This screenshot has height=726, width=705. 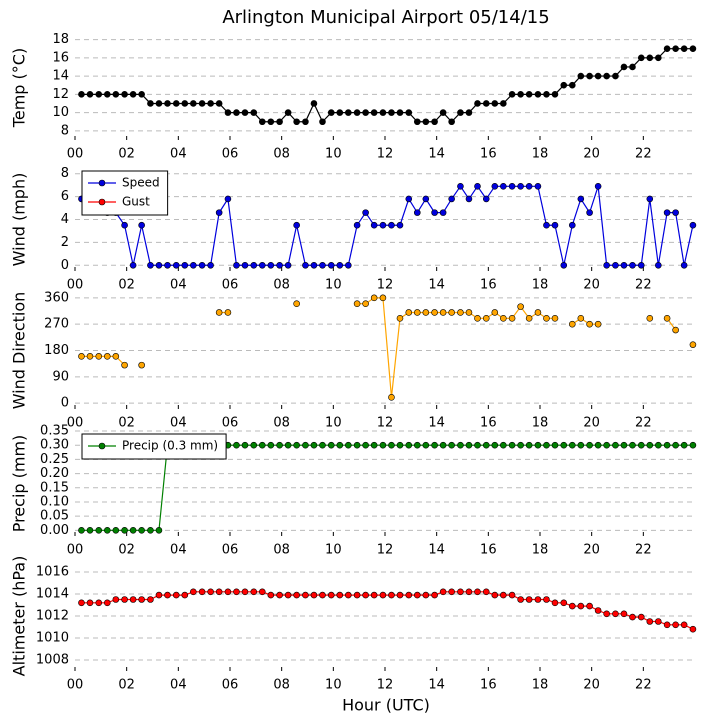 I want to click on y-tick-label: 1012, so click(x=52, y=616).